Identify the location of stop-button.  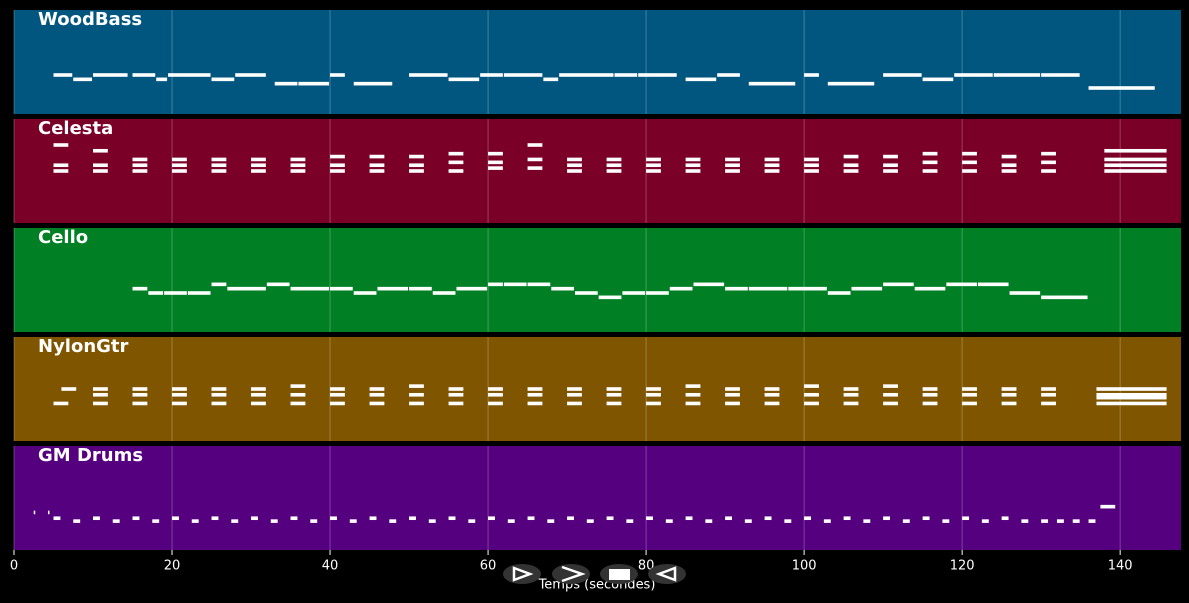
(619, 574).